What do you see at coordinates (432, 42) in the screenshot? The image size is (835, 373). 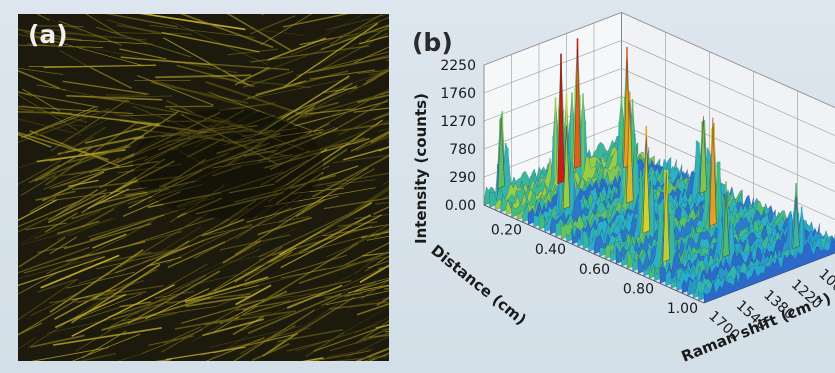 I see `panel-b-label: (b)` at bounding box center [432, 42].